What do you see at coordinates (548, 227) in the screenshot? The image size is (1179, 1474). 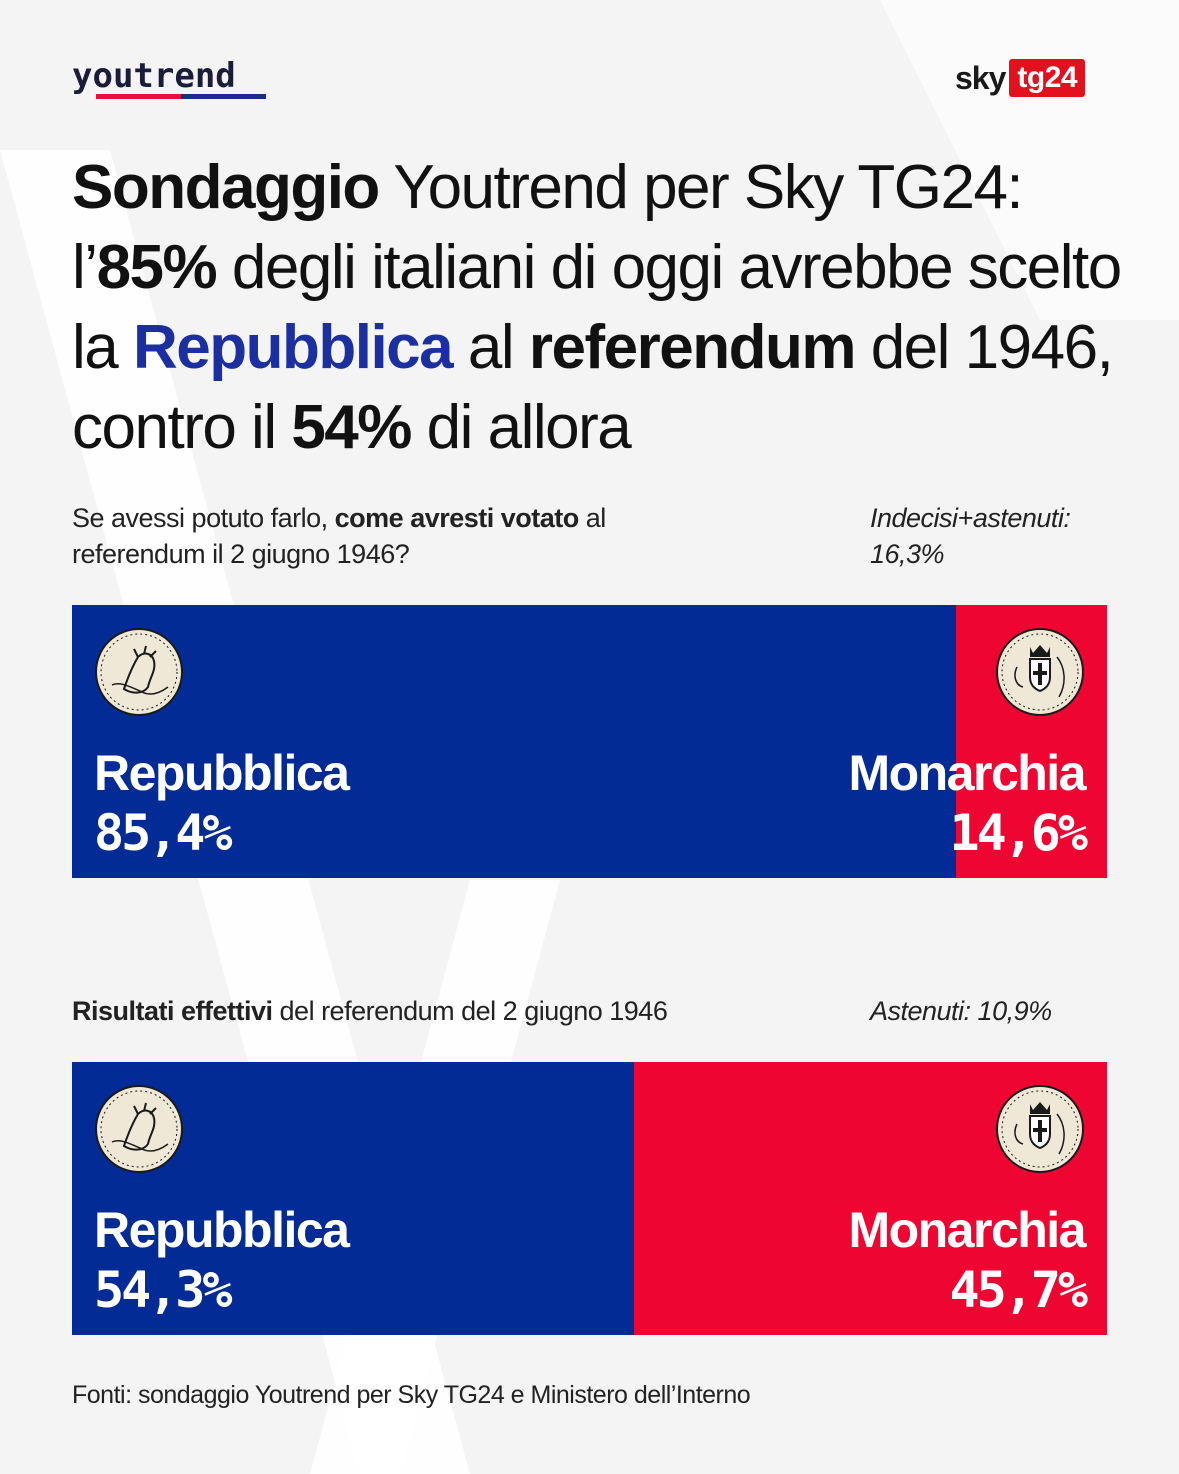 I see `headline-part: Youtrend per Sky TG24: l’` at bounding box center [548, 227].